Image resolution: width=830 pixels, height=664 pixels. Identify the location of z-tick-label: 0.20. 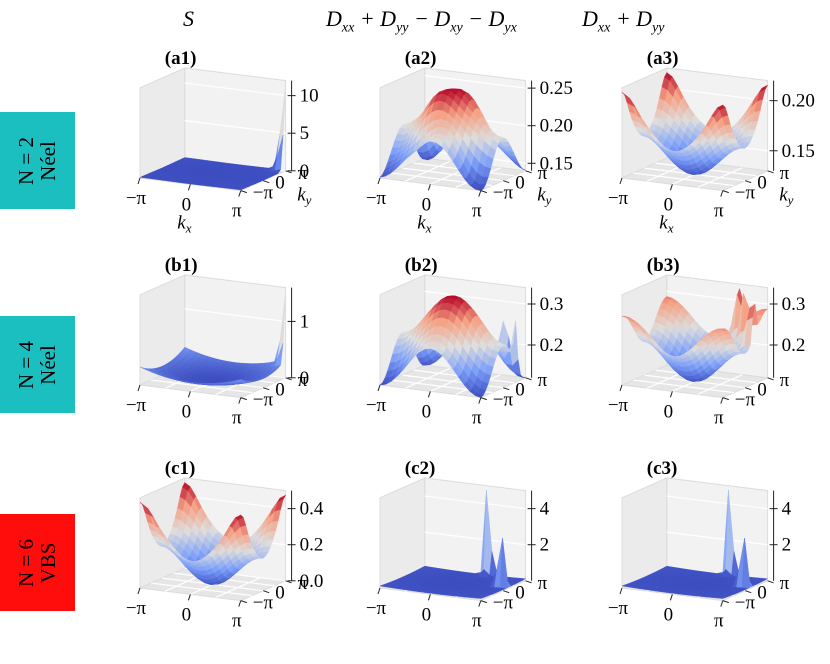
(798, 101).